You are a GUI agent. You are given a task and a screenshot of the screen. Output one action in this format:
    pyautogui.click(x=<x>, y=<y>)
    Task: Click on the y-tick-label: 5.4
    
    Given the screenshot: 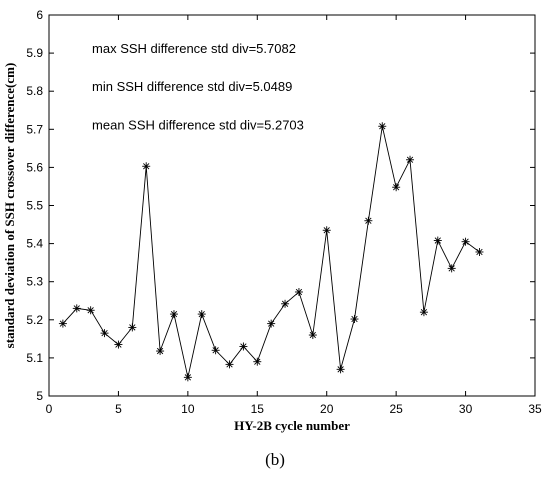 What is the action you would take?
    pyautogui.click(x=34, y=244)
    